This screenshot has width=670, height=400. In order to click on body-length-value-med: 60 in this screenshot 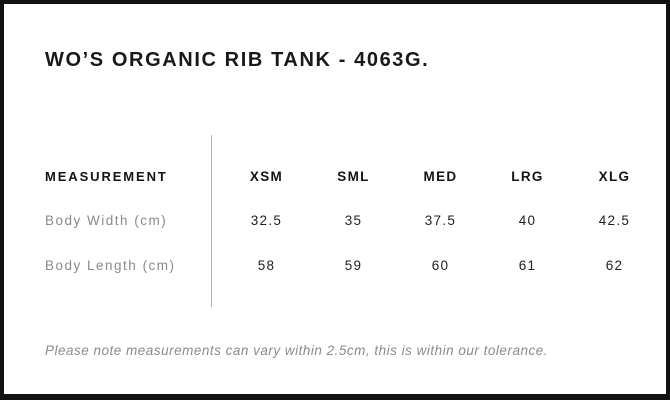, I will do `click(440, 265)`.